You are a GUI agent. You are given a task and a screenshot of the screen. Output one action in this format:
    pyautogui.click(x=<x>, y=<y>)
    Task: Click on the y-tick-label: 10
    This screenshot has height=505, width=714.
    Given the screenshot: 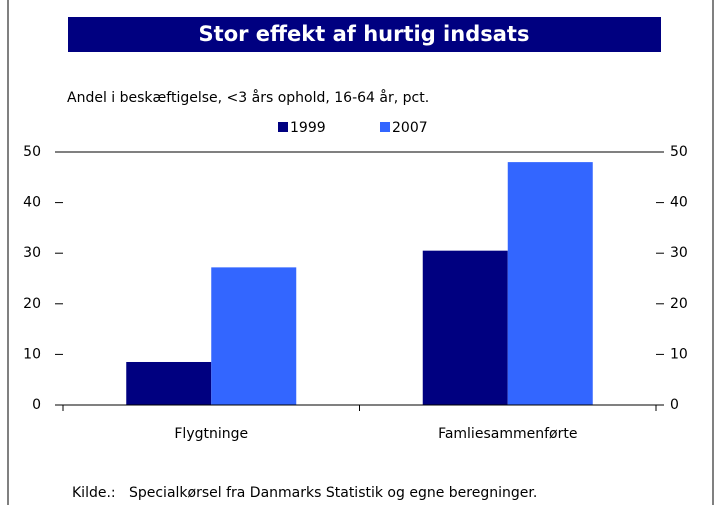 What is the action you would take?
    pyautogui.click(x=32, y=354)
    